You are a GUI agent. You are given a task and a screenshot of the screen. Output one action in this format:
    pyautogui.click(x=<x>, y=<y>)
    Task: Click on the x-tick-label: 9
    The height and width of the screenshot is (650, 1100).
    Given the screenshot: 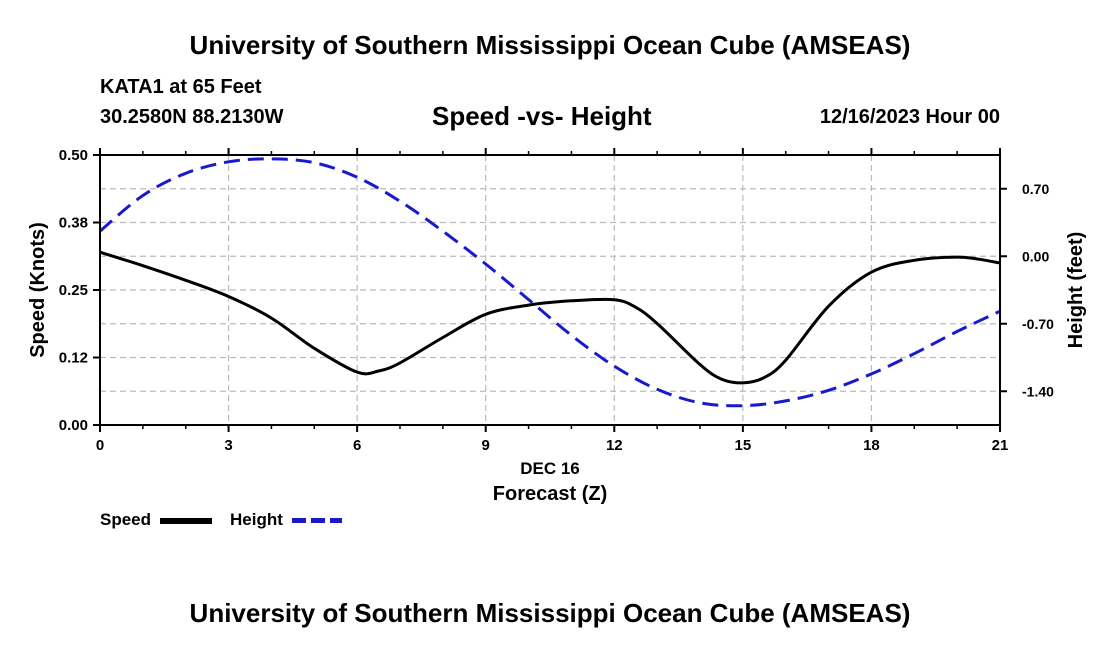 What is the action you would take?
    pyautogui.click(x=486, y=445)
    